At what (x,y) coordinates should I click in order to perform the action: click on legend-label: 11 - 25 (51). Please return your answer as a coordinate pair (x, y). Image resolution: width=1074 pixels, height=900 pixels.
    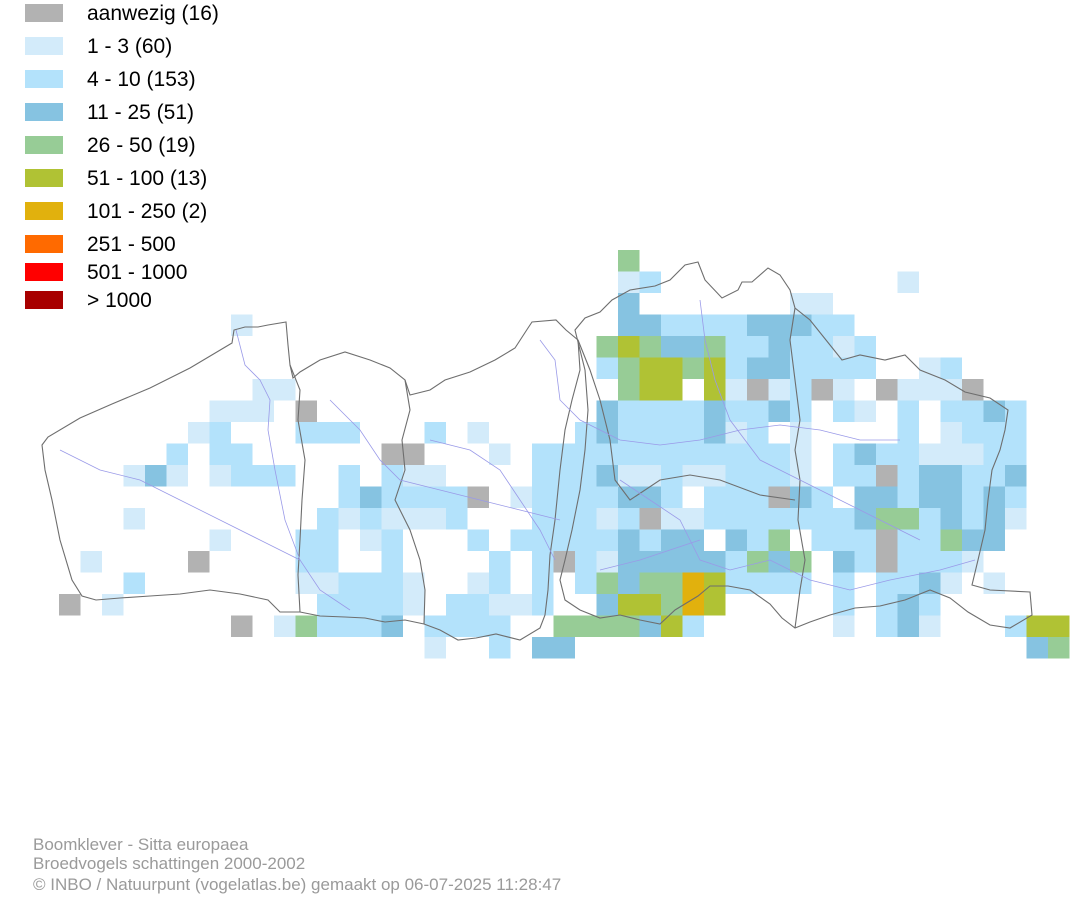
    Looking at the image, I should click on (140, 112).